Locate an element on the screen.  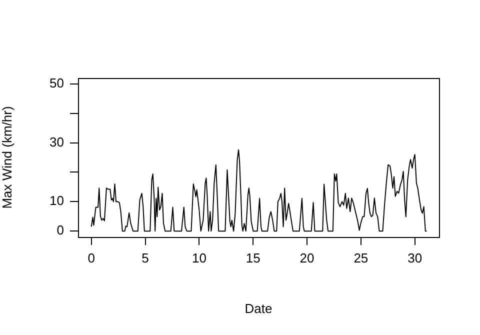
y-tick-label: 50 is located at coordinates (57, 82).